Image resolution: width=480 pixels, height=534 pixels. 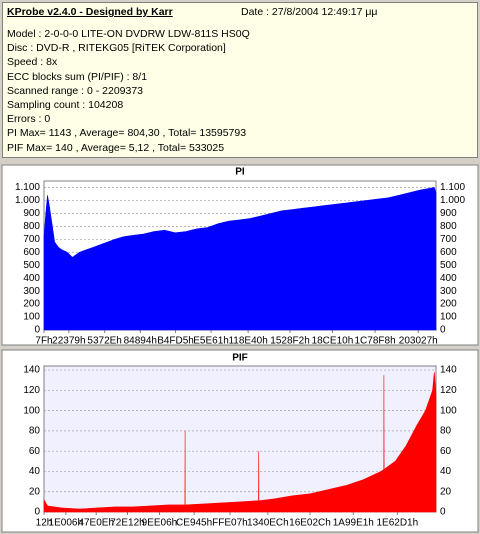 What do you see at coordinates (452, 200) in the screenshot?
I see `y2-tick-label: 1.000` at bounding box center [452, 200].